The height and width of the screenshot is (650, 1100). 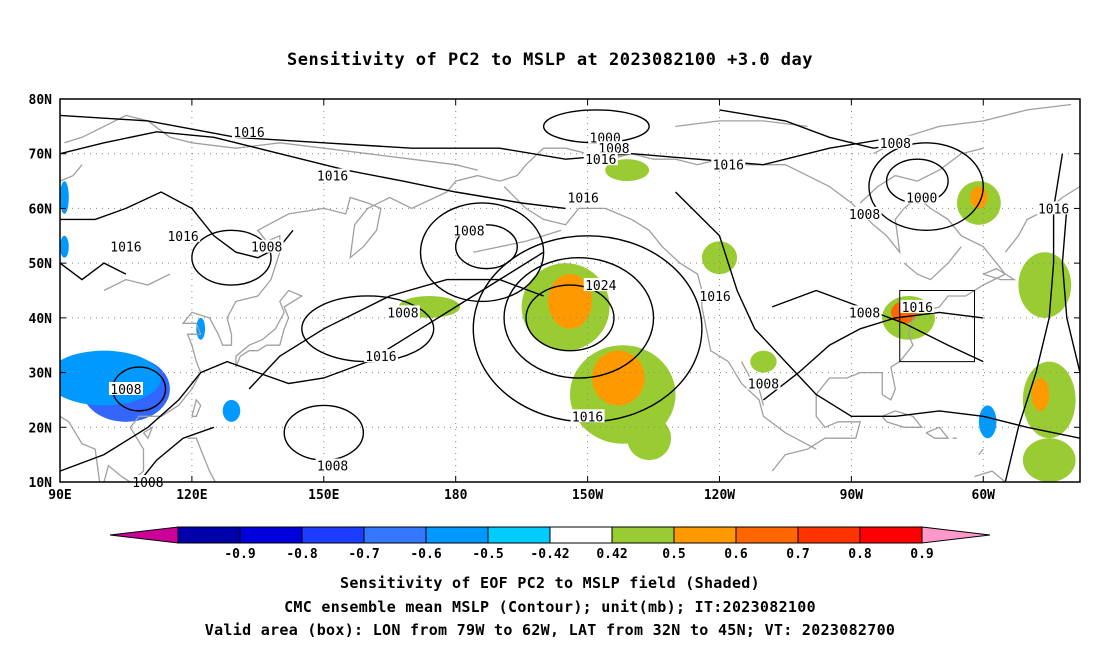 I want to click on lon-tick-label: 60W, so click(x=984, y=495).